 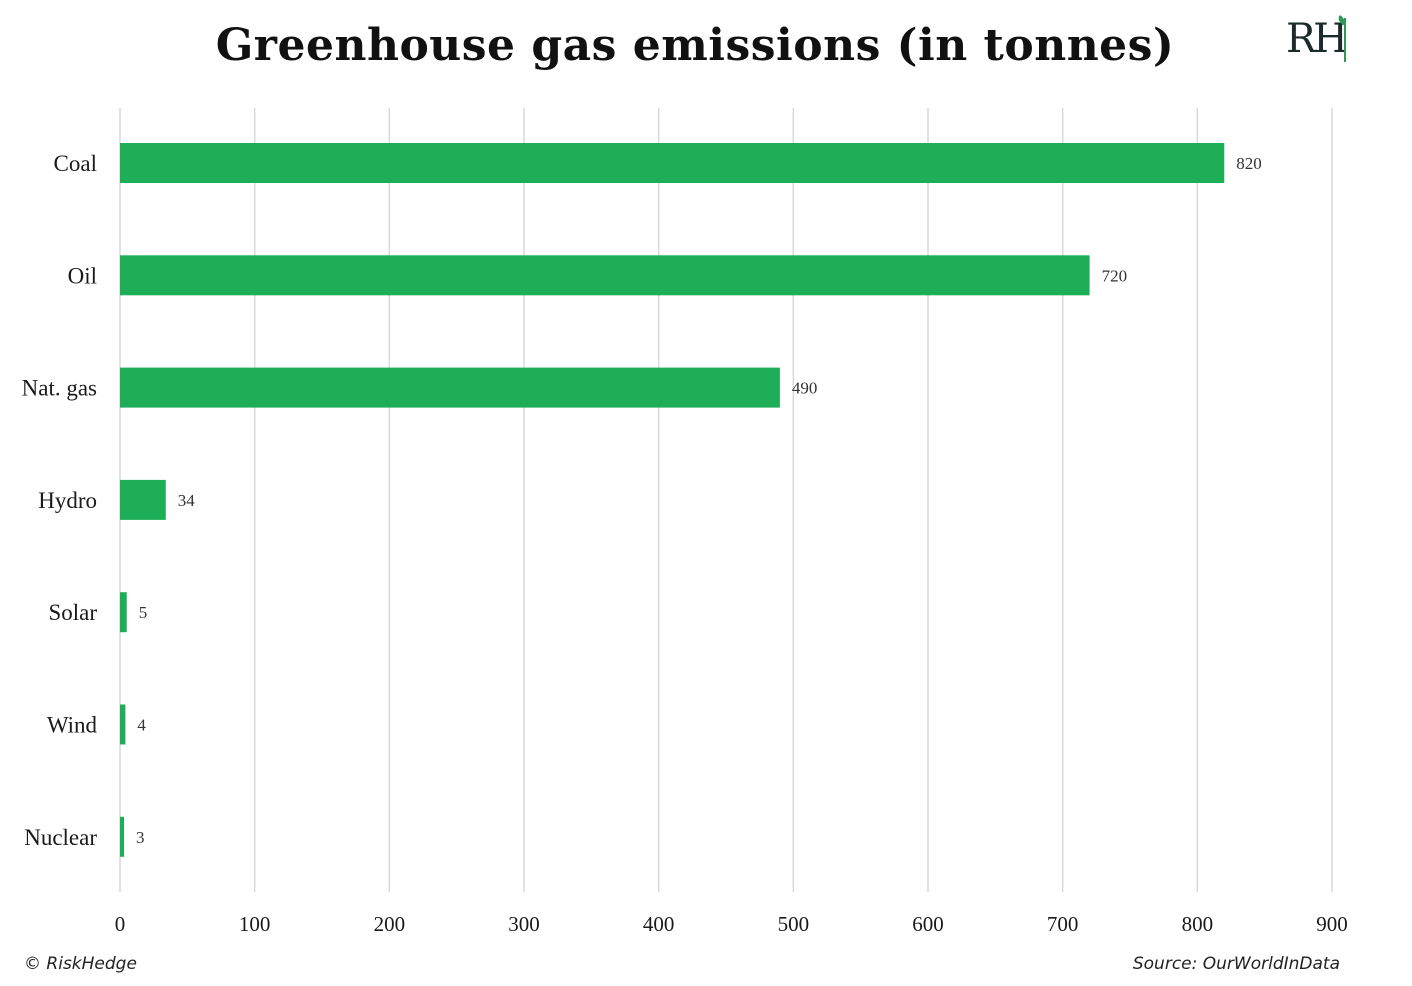 What do you see at coordinates (123, 724) in the screenshot?
I see `bar-wind` at bounding box center [123, 724].